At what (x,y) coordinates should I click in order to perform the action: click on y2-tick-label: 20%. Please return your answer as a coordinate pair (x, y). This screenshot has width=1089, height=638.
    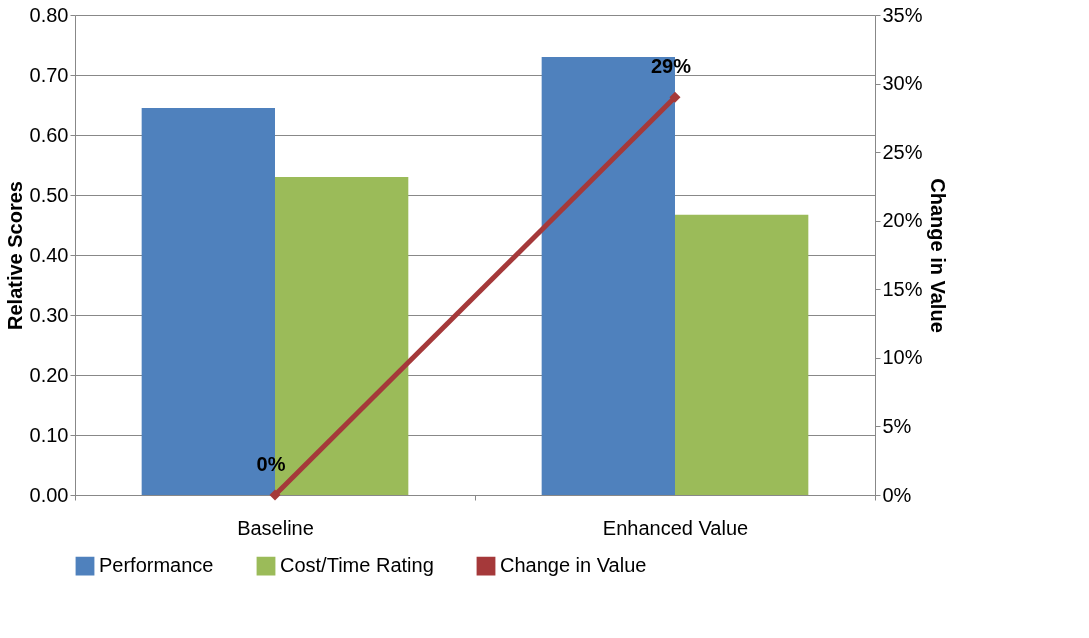
    Looking at the image, I should click on (902, 220).